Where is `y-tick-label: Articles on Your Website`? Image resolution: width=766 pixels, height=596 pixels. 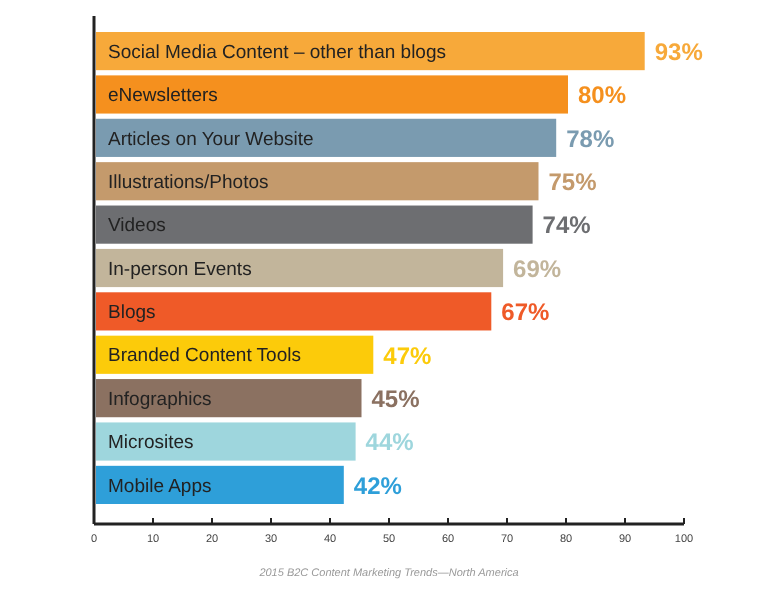 y-tick-label: Articles on Your Website is located at coordinates (211, 139).